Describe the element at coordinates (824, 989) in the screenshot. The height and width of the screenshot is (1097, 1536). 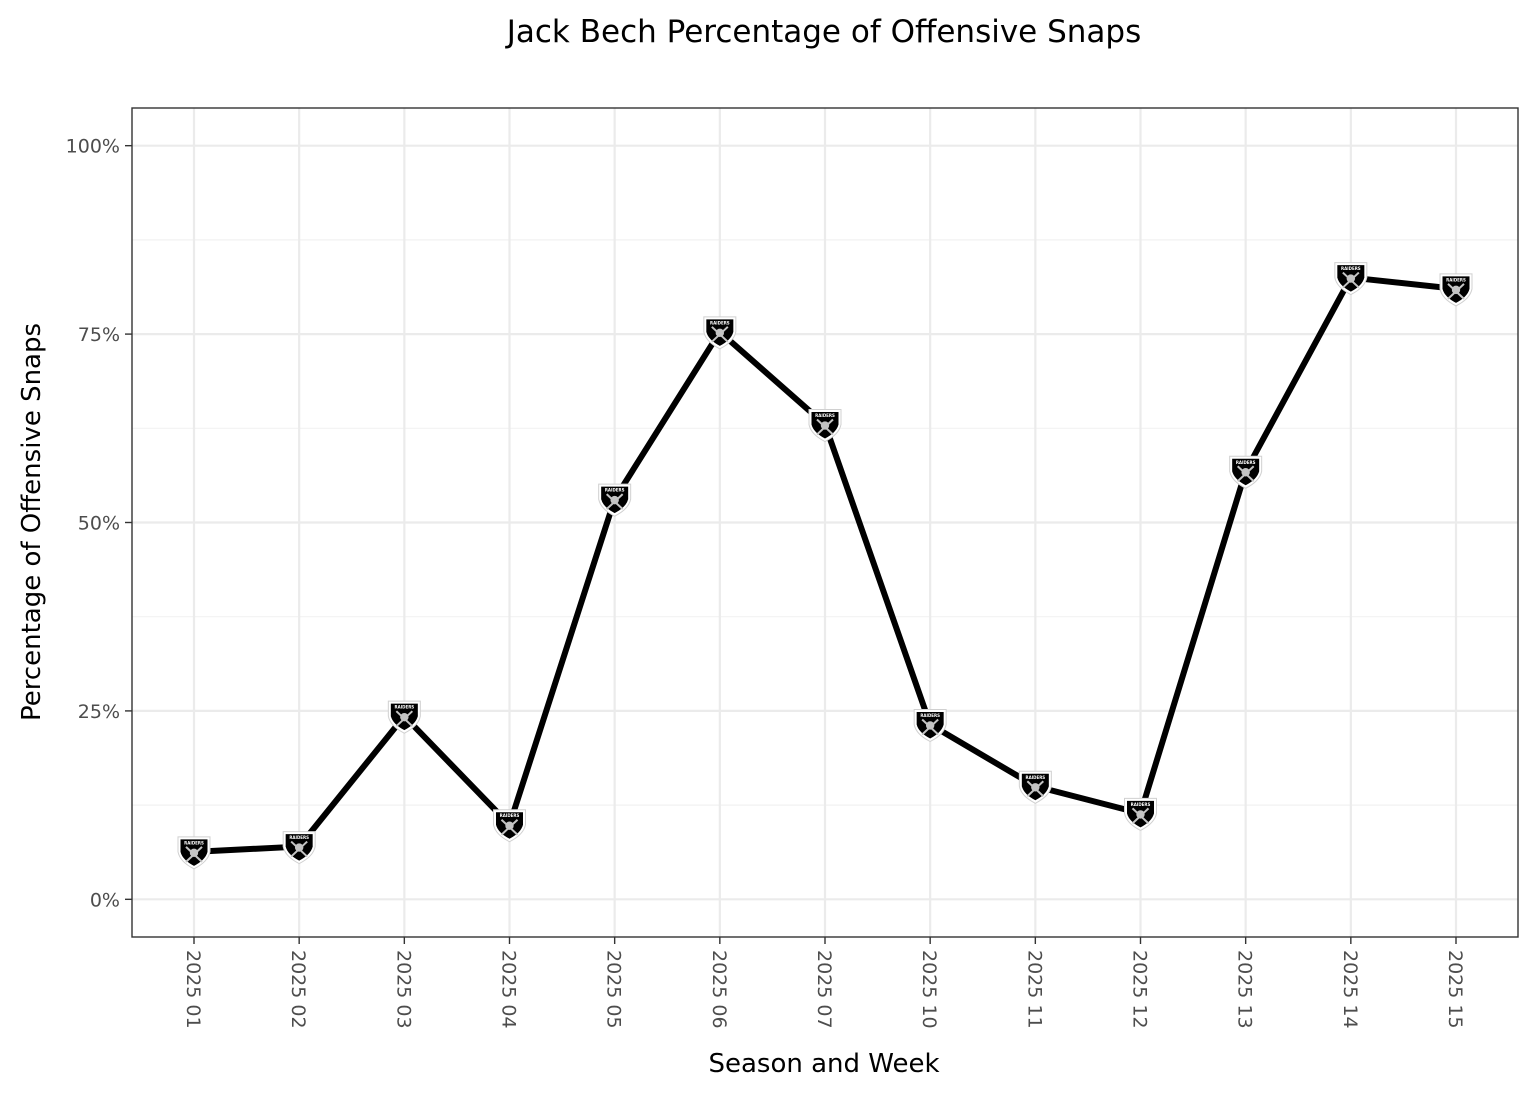
I see `x-tick-label: 2025 07` at that location.